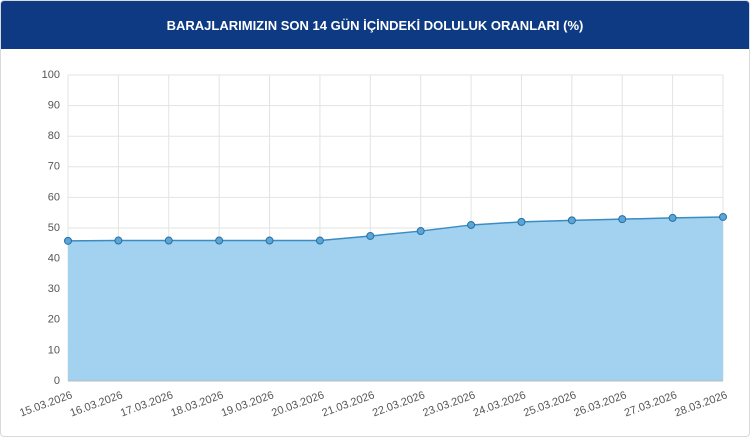  I want to click on x-tick-label: 28.03.2026, so click(701, 404).